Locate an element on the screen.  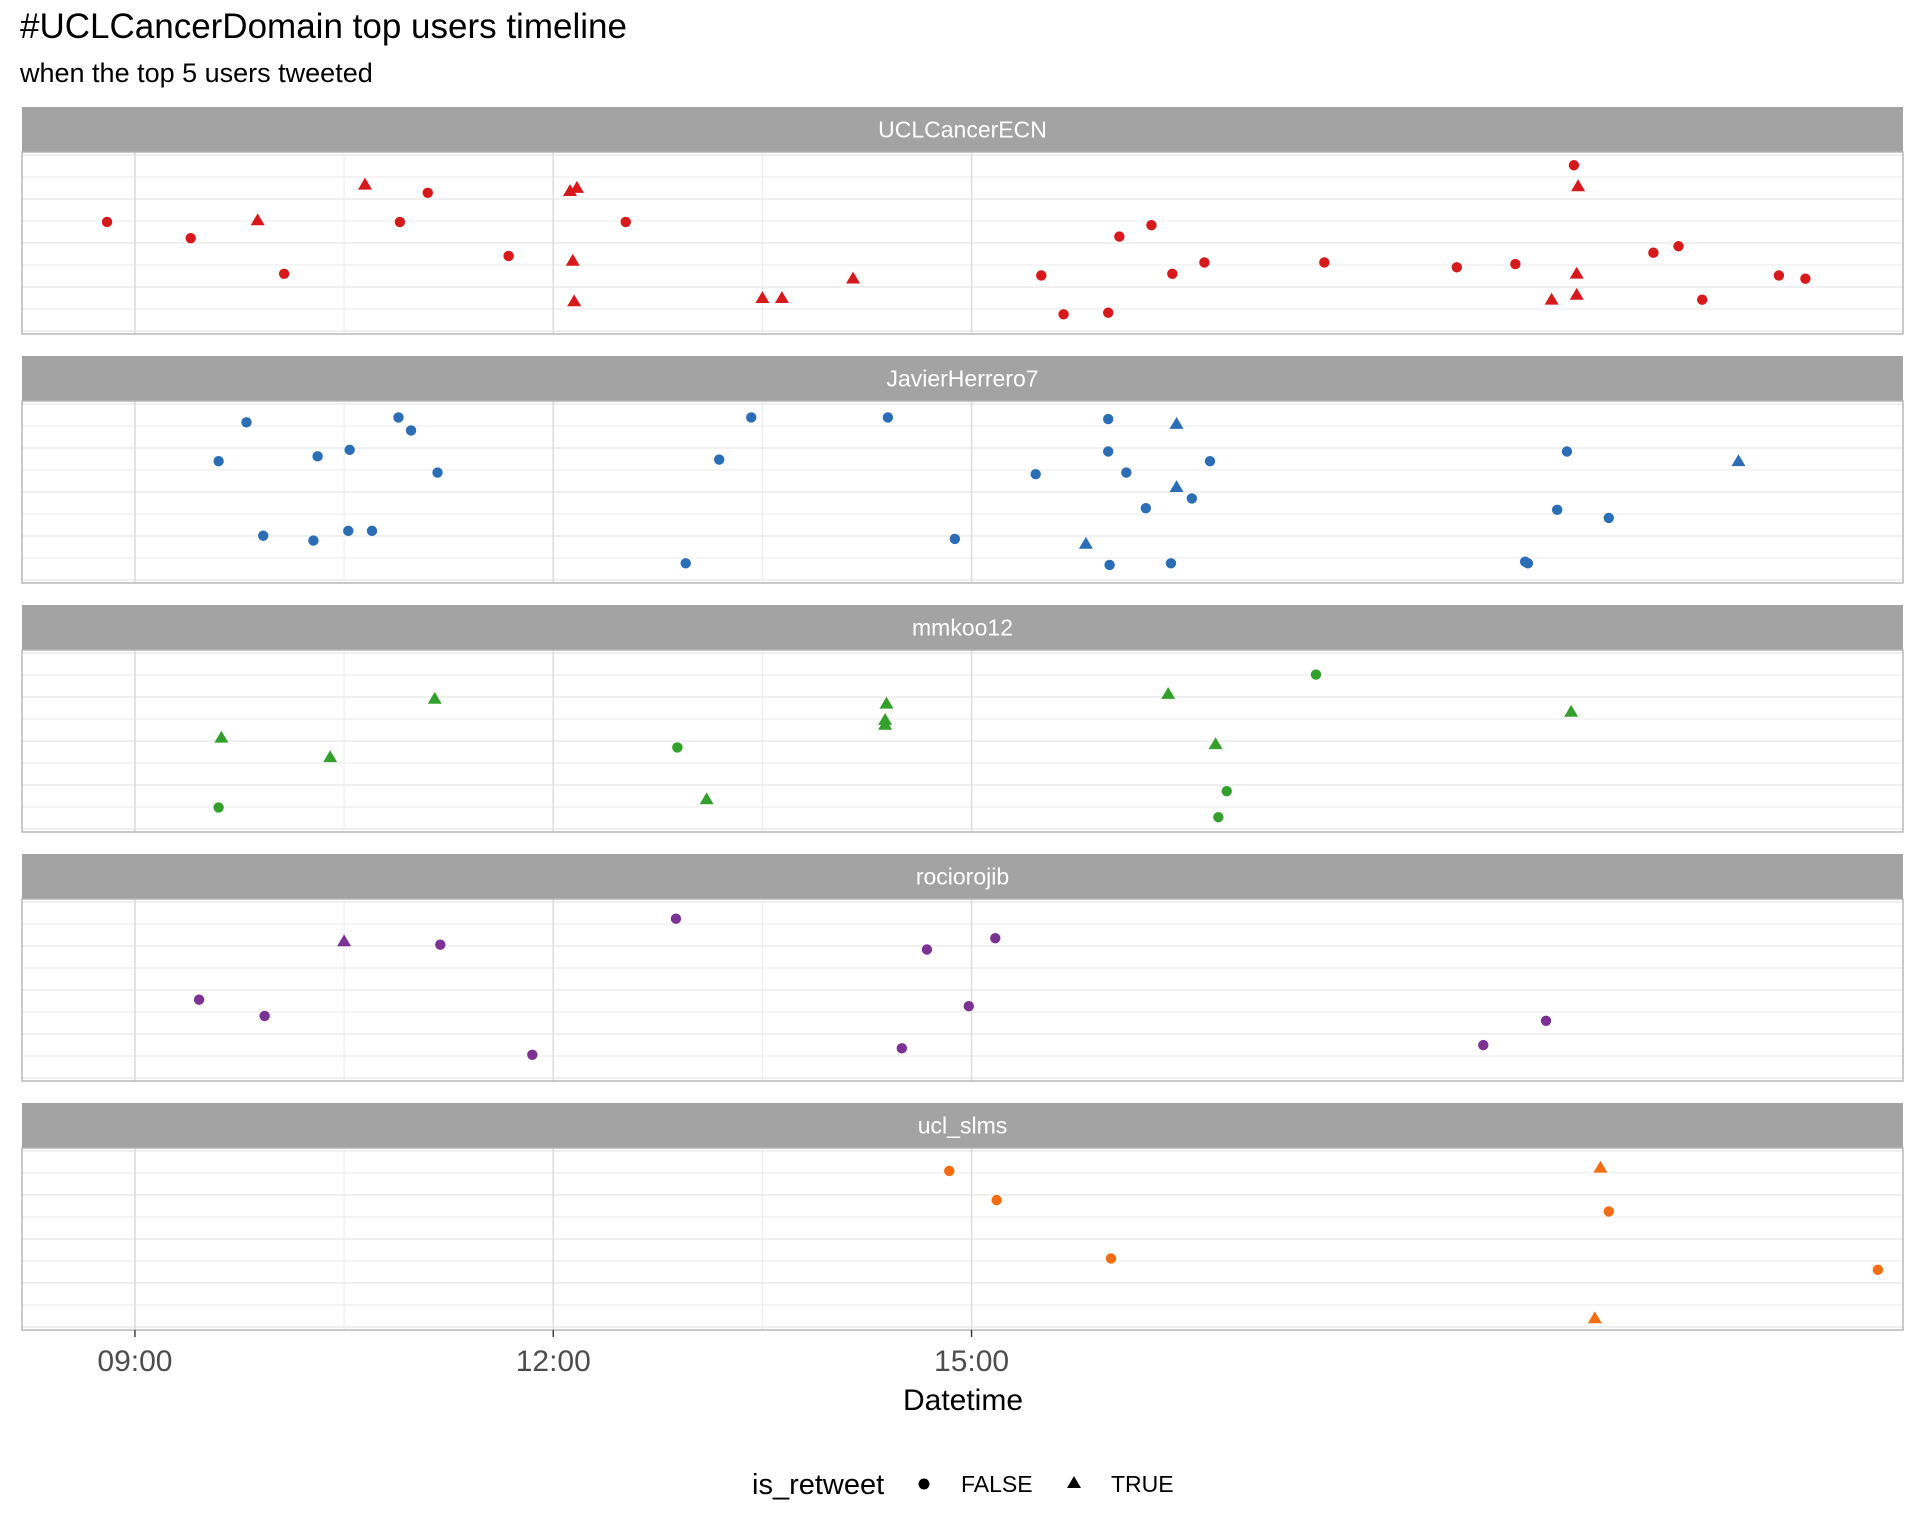
legend-title: is_retweet is located at coordinates (818, 1485).